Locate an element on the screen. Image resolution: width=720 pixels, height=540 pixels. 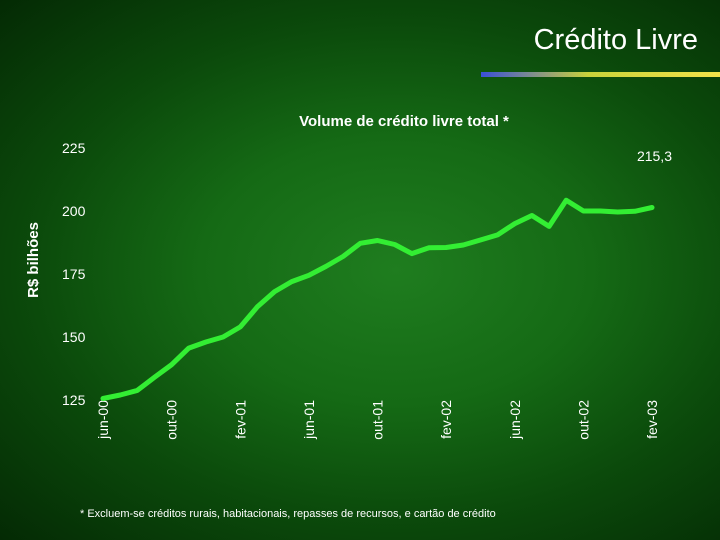
y-tick-label: 150 is located at coordinates (74, 337).